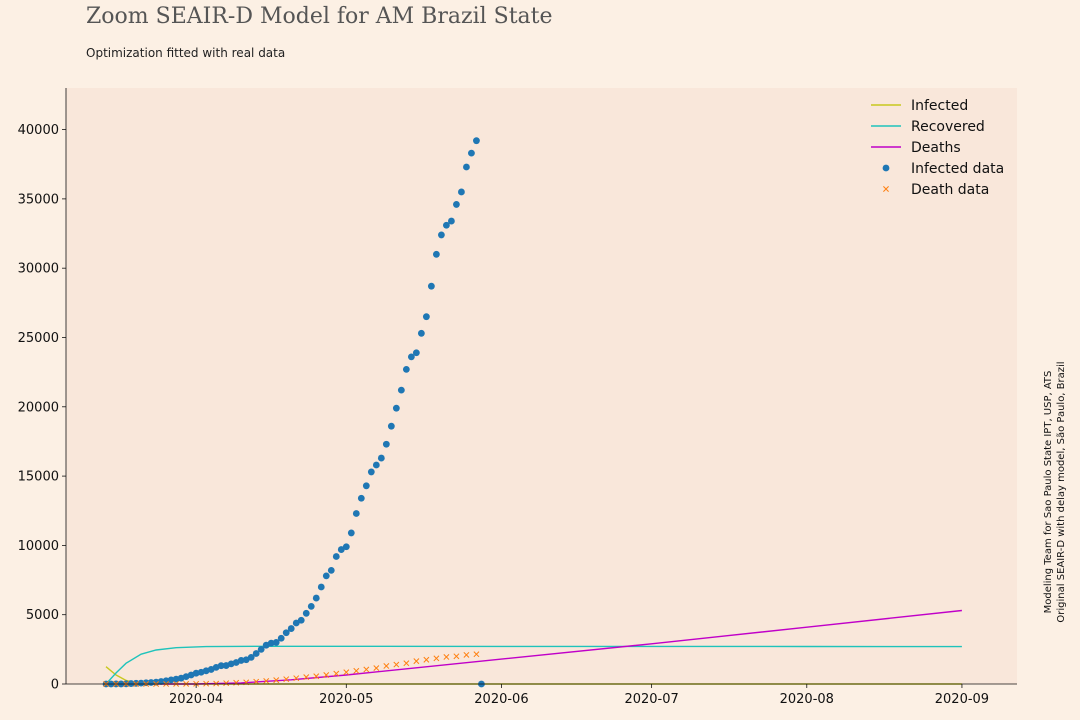 Image resolution: width=1080 pixels, height=720 pixels. Describe the element at coordinates (886, 168) in the screenshot. I see `legend-swatch` at that location.